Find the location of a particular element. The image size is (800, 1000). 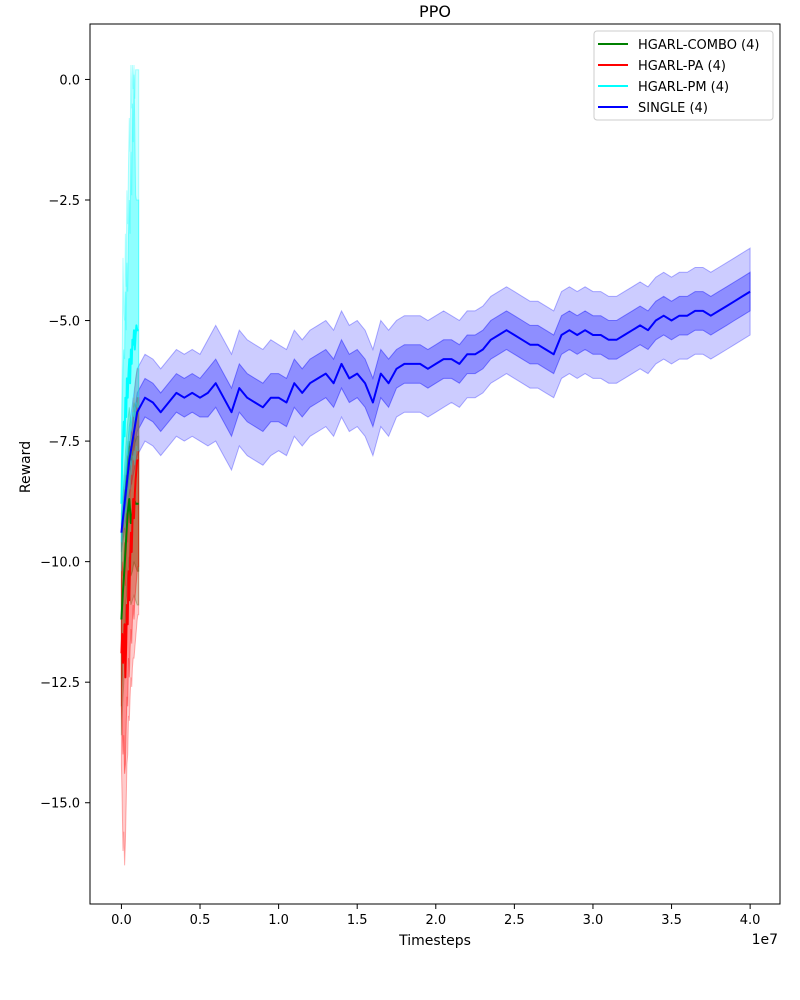

x-tick-label: 3.5 is located at coordinates (671, 920).